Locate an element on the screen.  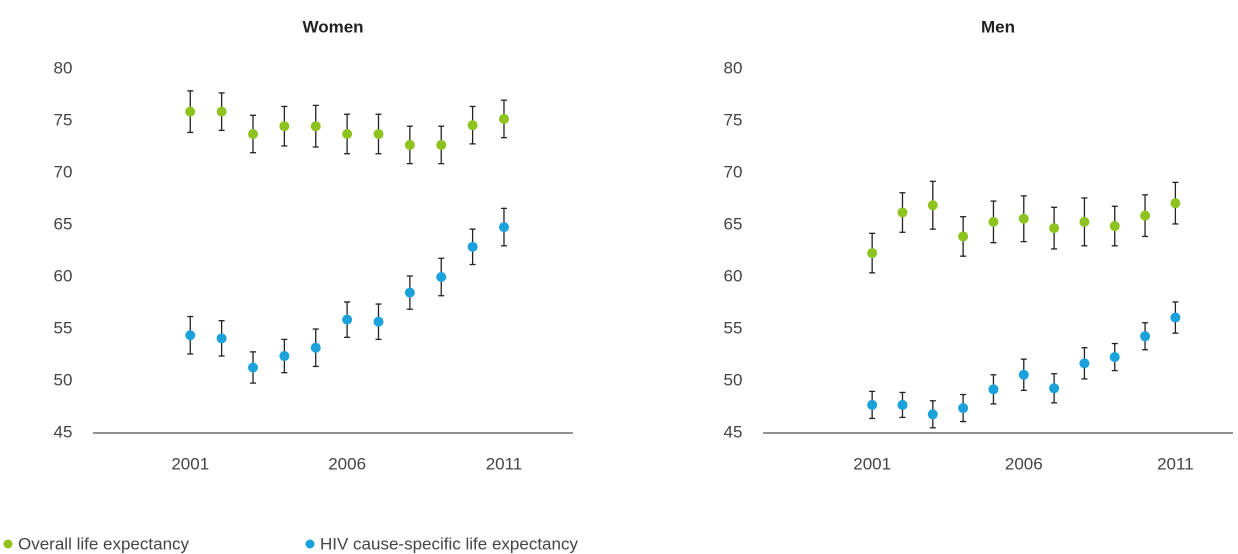
chart-title: Men is located at coordinates (998, 26).